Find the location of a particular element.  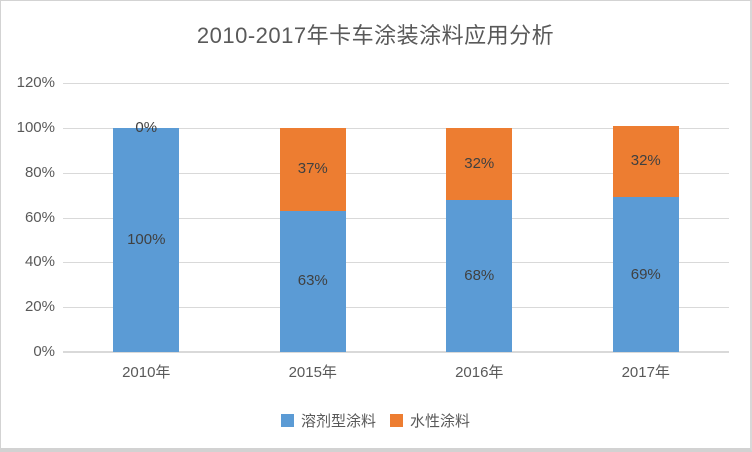

legend: 溶剂型涂料 水性涂料 is located at coordinates (375, 420).